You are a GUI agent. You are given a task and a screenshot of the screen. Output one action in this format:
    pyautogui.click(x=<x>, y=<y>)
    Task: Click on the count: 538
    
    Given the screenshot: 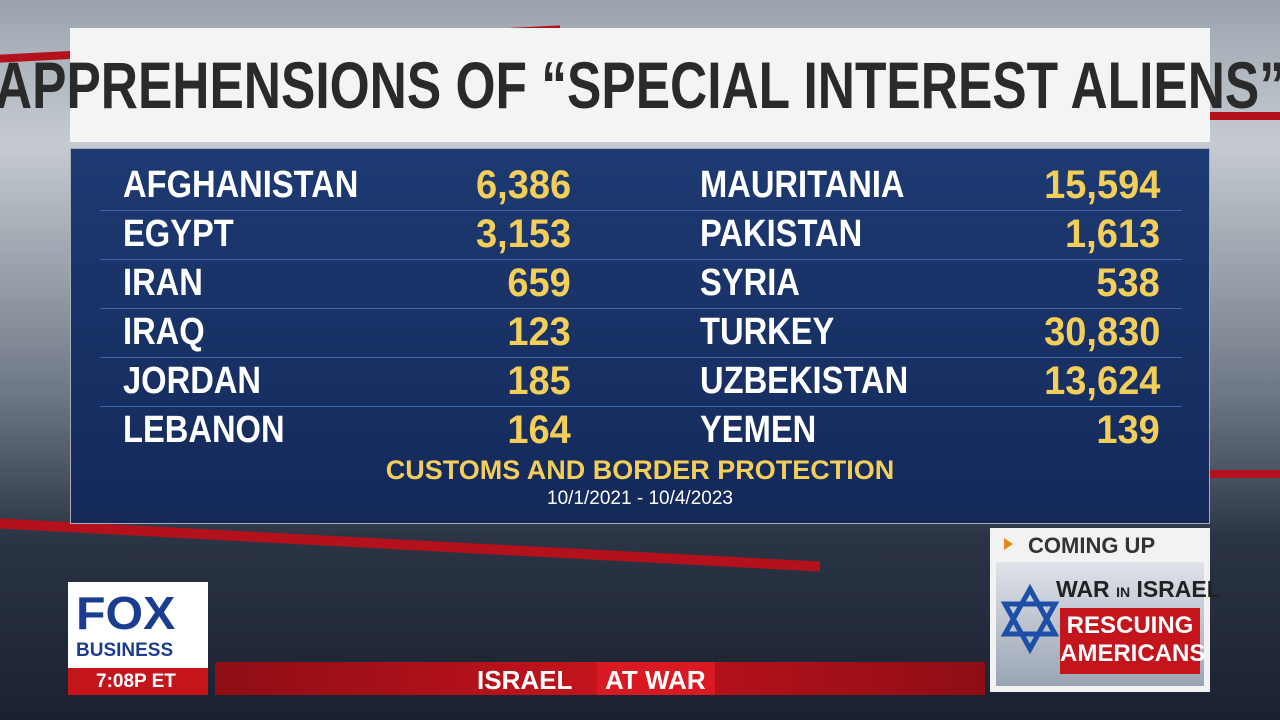 What is the action you would take?
    pyautogui.click(x=1128, y=283)
    